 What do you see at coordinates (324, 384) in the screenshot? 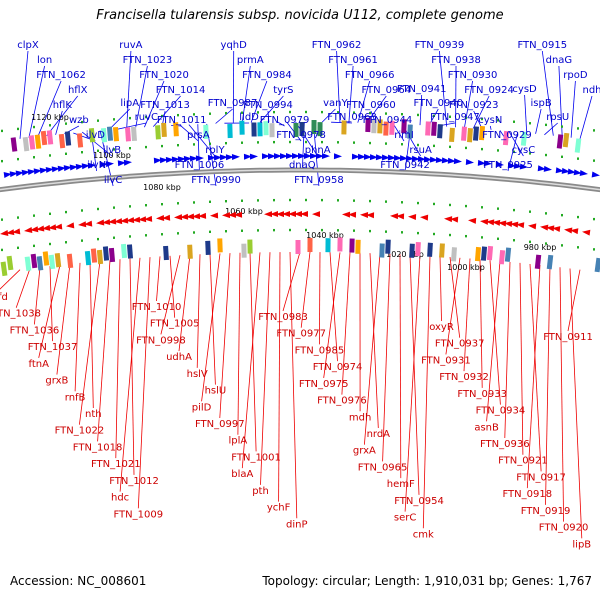
I see `minus-gene-label: FTN_0975` at bounding box center [324, 384].